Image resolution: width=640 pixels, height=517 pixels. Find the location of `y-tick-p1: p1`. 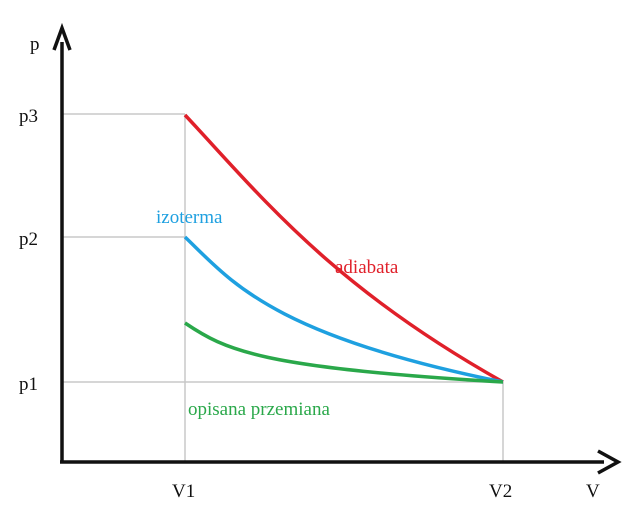

y-tick-p1: p1 is located at coordinates (28, 384).